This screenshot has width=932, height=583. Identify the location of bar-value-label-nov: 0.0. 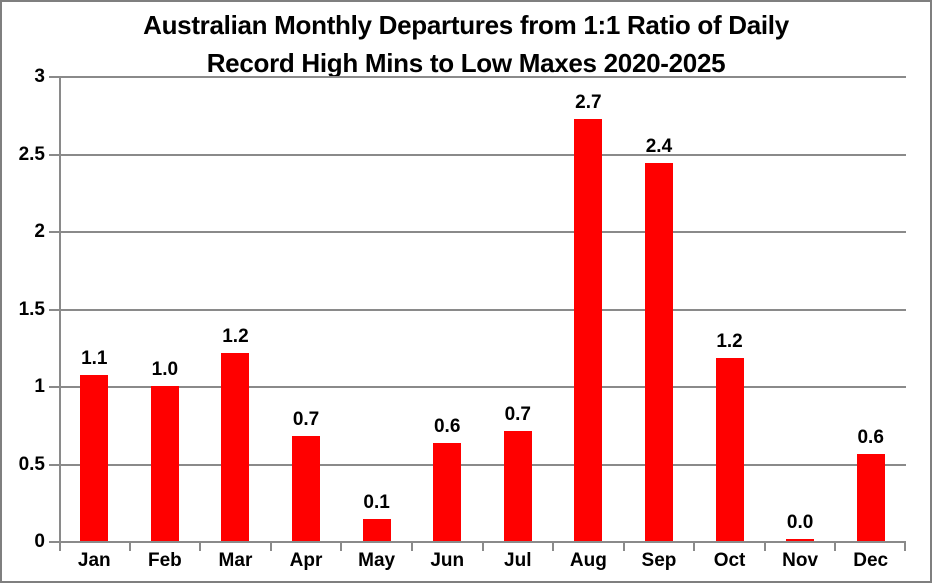
(800, 522).